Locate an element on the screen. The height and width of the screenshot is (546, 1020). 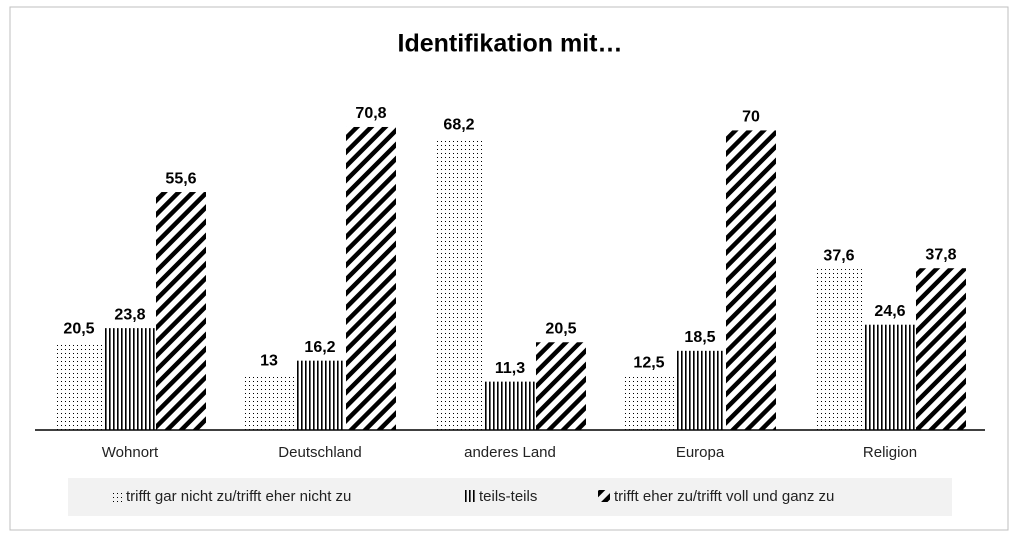
legend-label: trifft gar nicht zu/trifft eher nicht zu is located at coordinates (238, 496).